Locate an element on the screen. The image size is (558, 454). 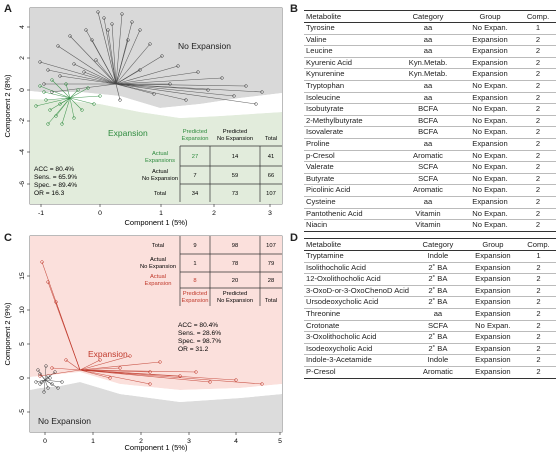
cell-metabolite: Tyrosine is located at coordinates (350, 28).